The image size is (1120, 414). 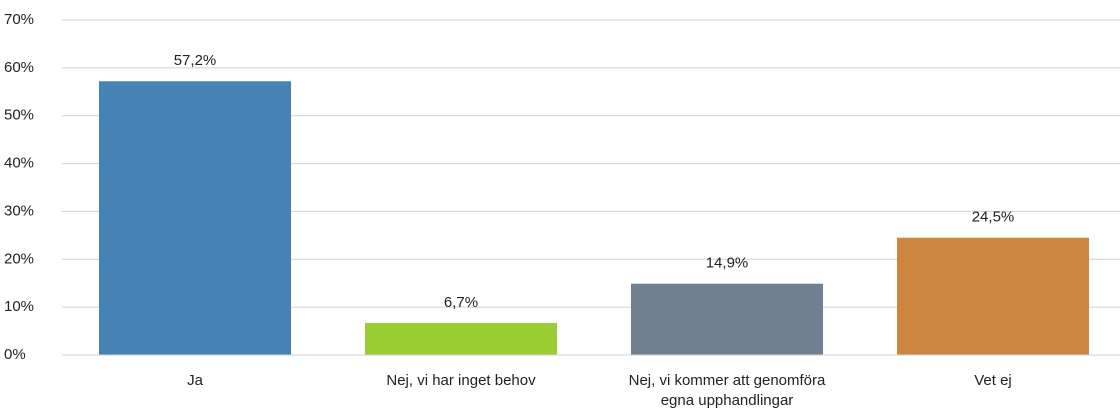 I want to click on y-tick-label: 40%, so click(x=19, y=163).